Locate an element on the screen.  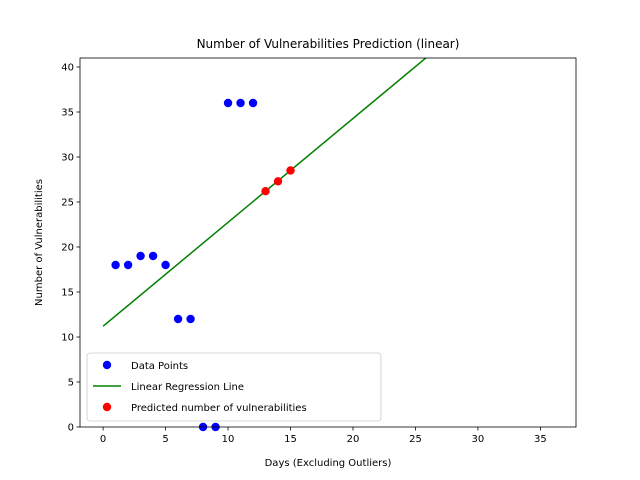
x-tick-label: 5 is located at coordinates (165, 439).